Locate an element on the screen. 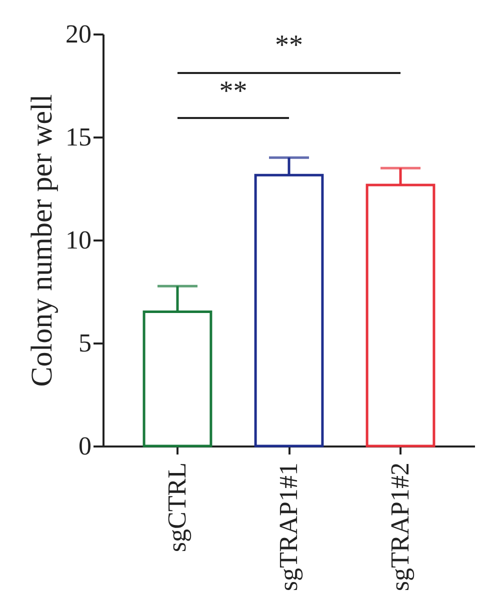  y-tick-label: 20 is located at coordinates (79, 34).